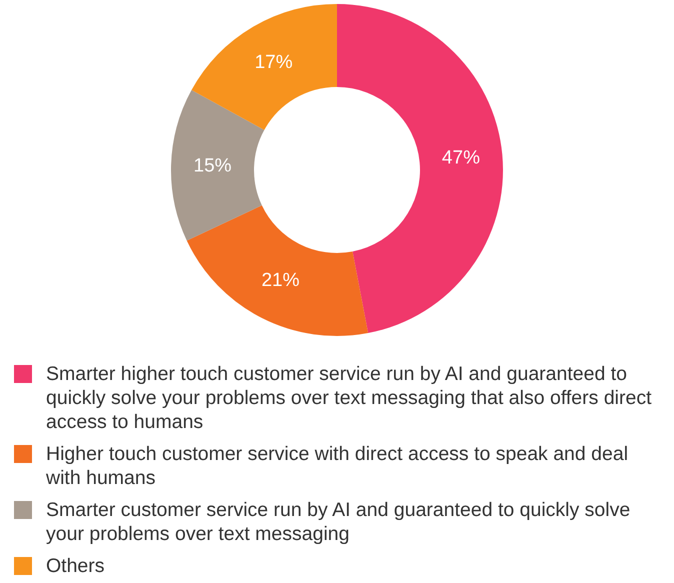 This screenshot has height=583, width=674. Describe the element at coordinates (339, 522) in the screenshot. I see `legend-label: Smarter customer service run by AI and guaranteed to quickly solve your problems over text messaging` at that location.